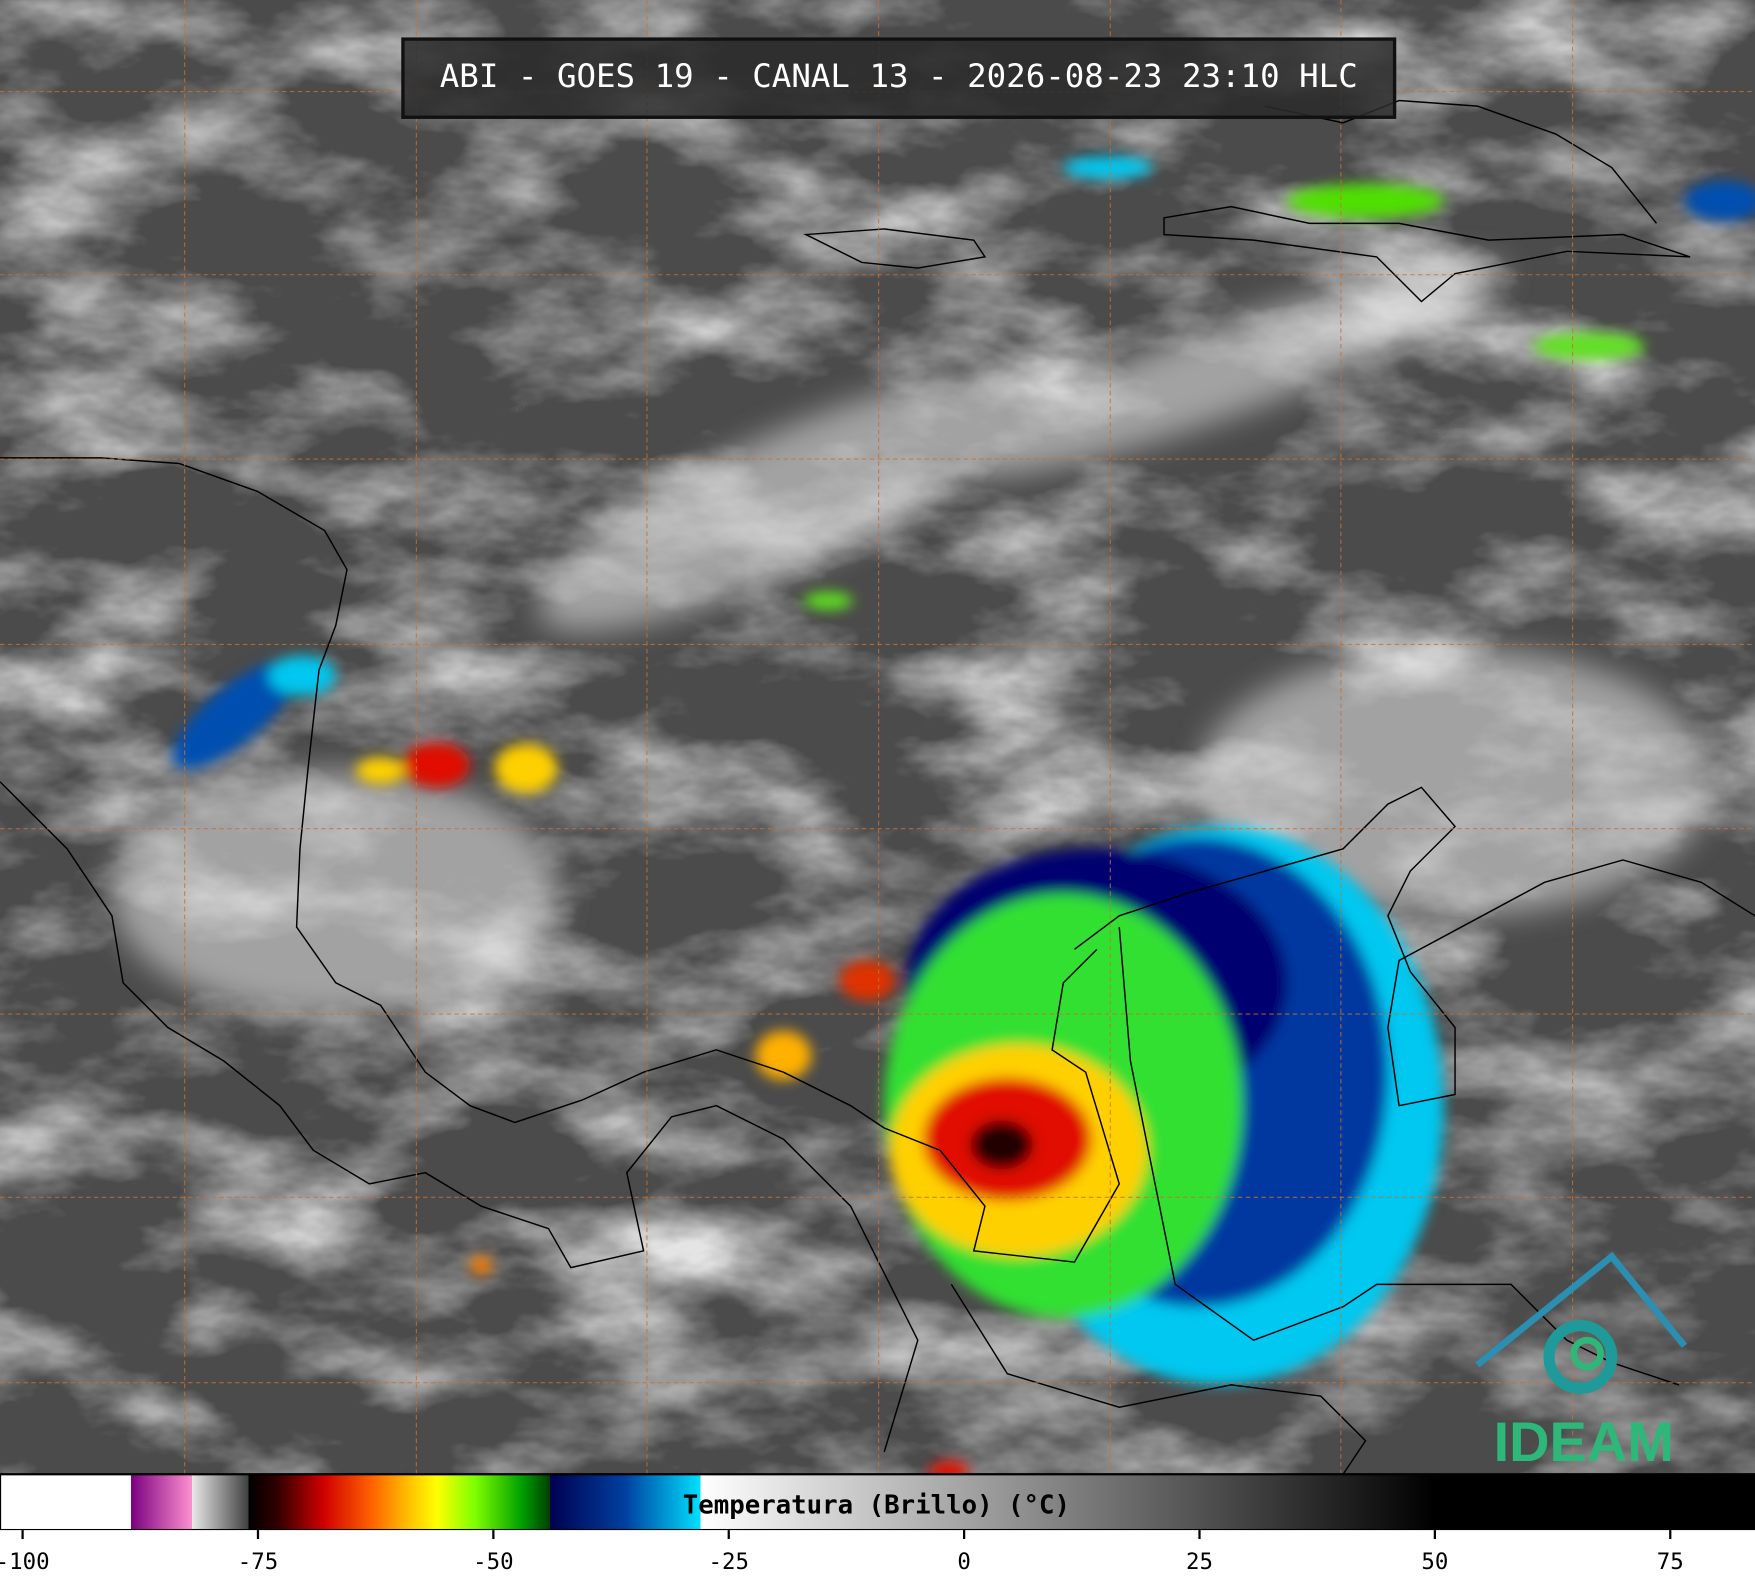 This screenshot has width=1755, height=1577. I want to click on colorbar-ramp, so click(877, 1502).